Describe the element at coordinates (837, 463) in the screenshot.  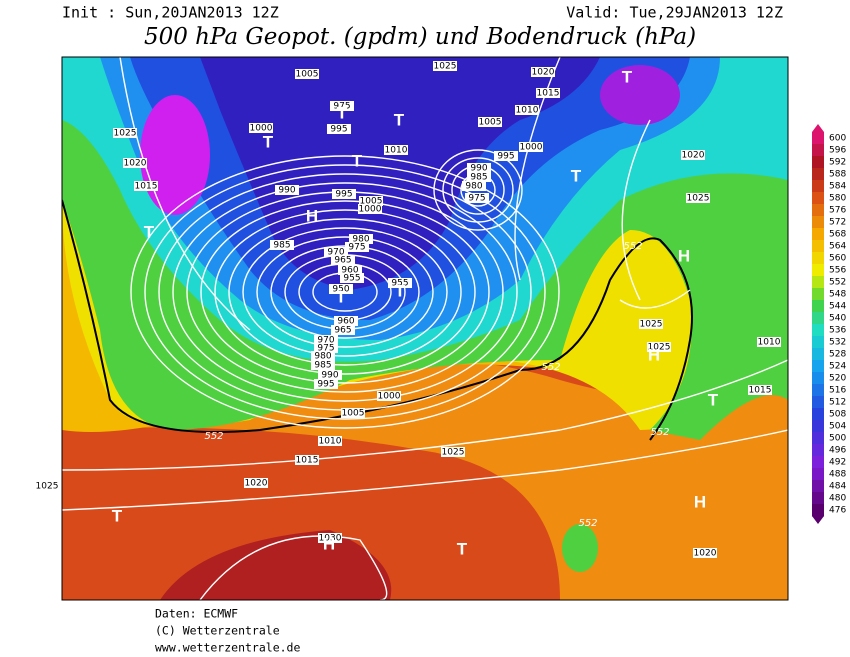
I see `colorbar-label: 492` at that location.